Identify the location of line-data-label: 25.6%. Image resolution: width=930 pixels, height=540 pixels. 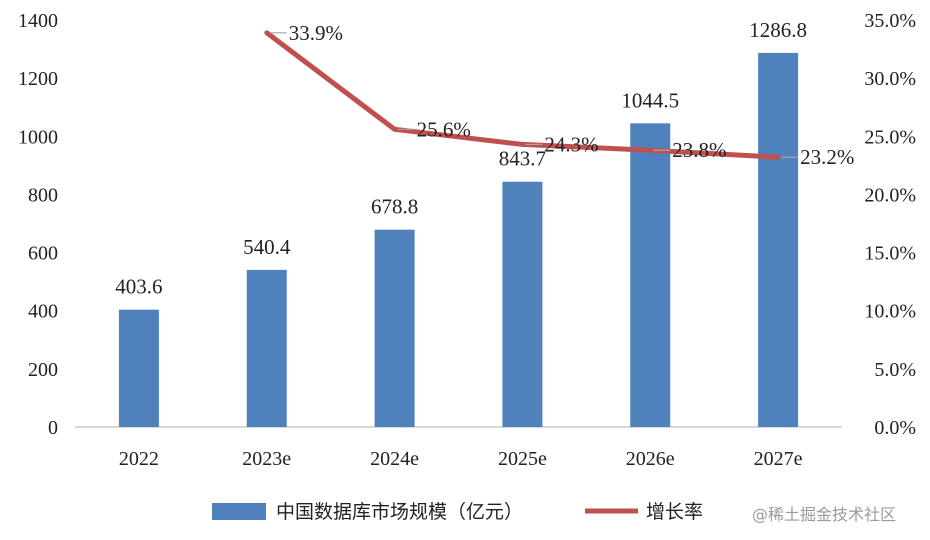
(444, 129).